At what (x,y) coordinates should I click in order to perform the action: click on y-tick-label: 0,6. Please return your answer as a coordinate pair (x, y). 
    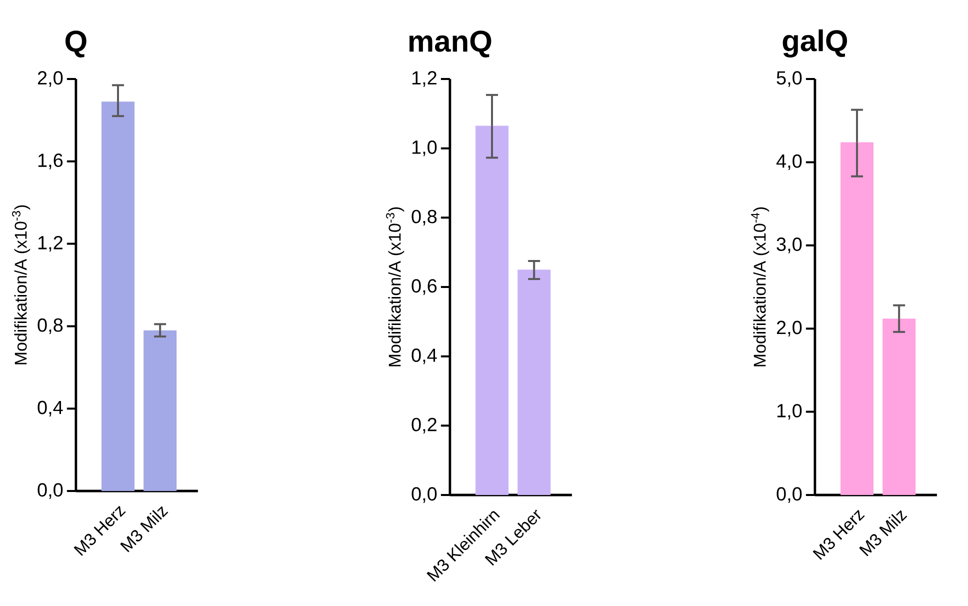
    Looking at the image, I should click on (424, 287).